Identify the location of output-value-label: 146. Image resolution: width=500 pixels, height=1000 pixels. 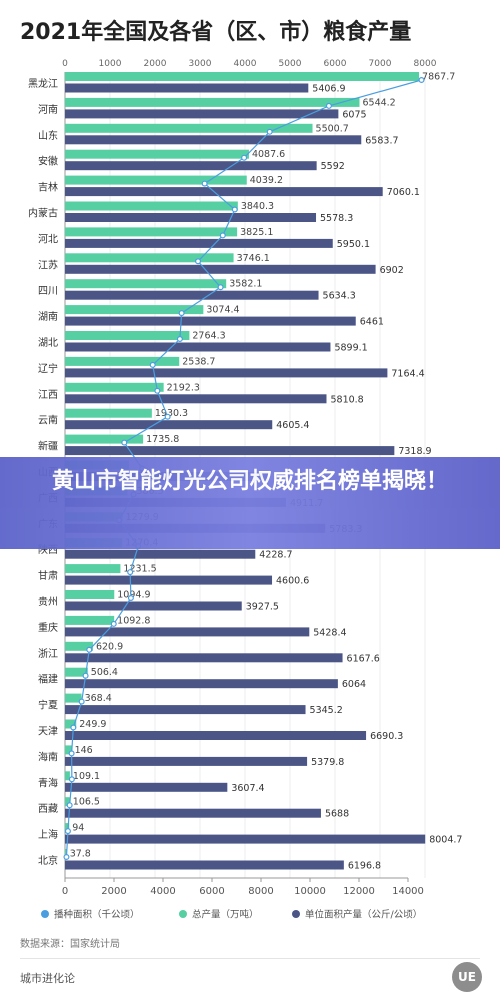
(84, 750).